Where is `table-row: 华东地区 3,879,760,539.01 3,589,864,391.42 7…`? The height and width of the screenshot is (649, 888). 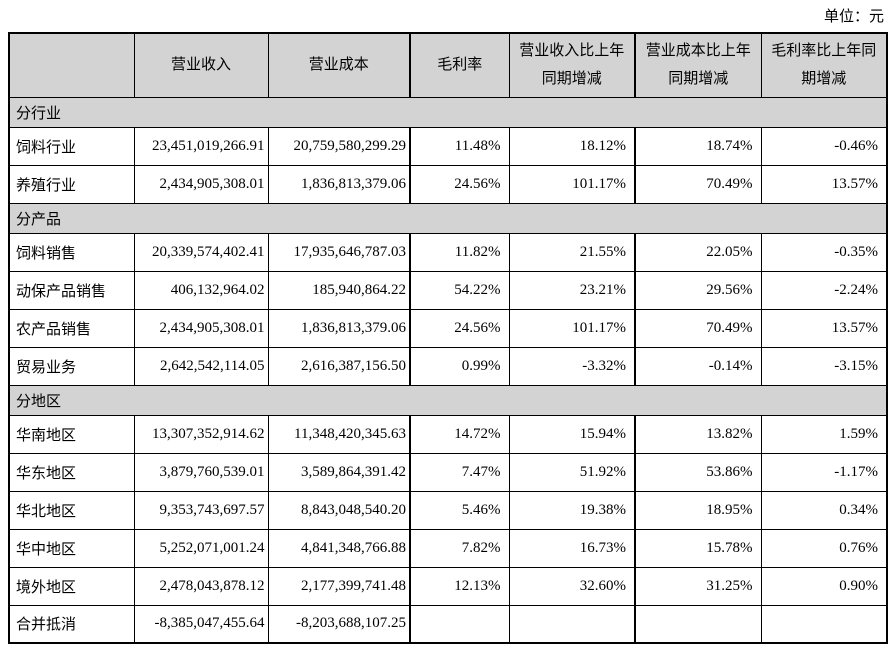
table-row: 华东地区 3,879,760,539.01 3,589,864,391.42 7… is located at coordinates (448, 472).